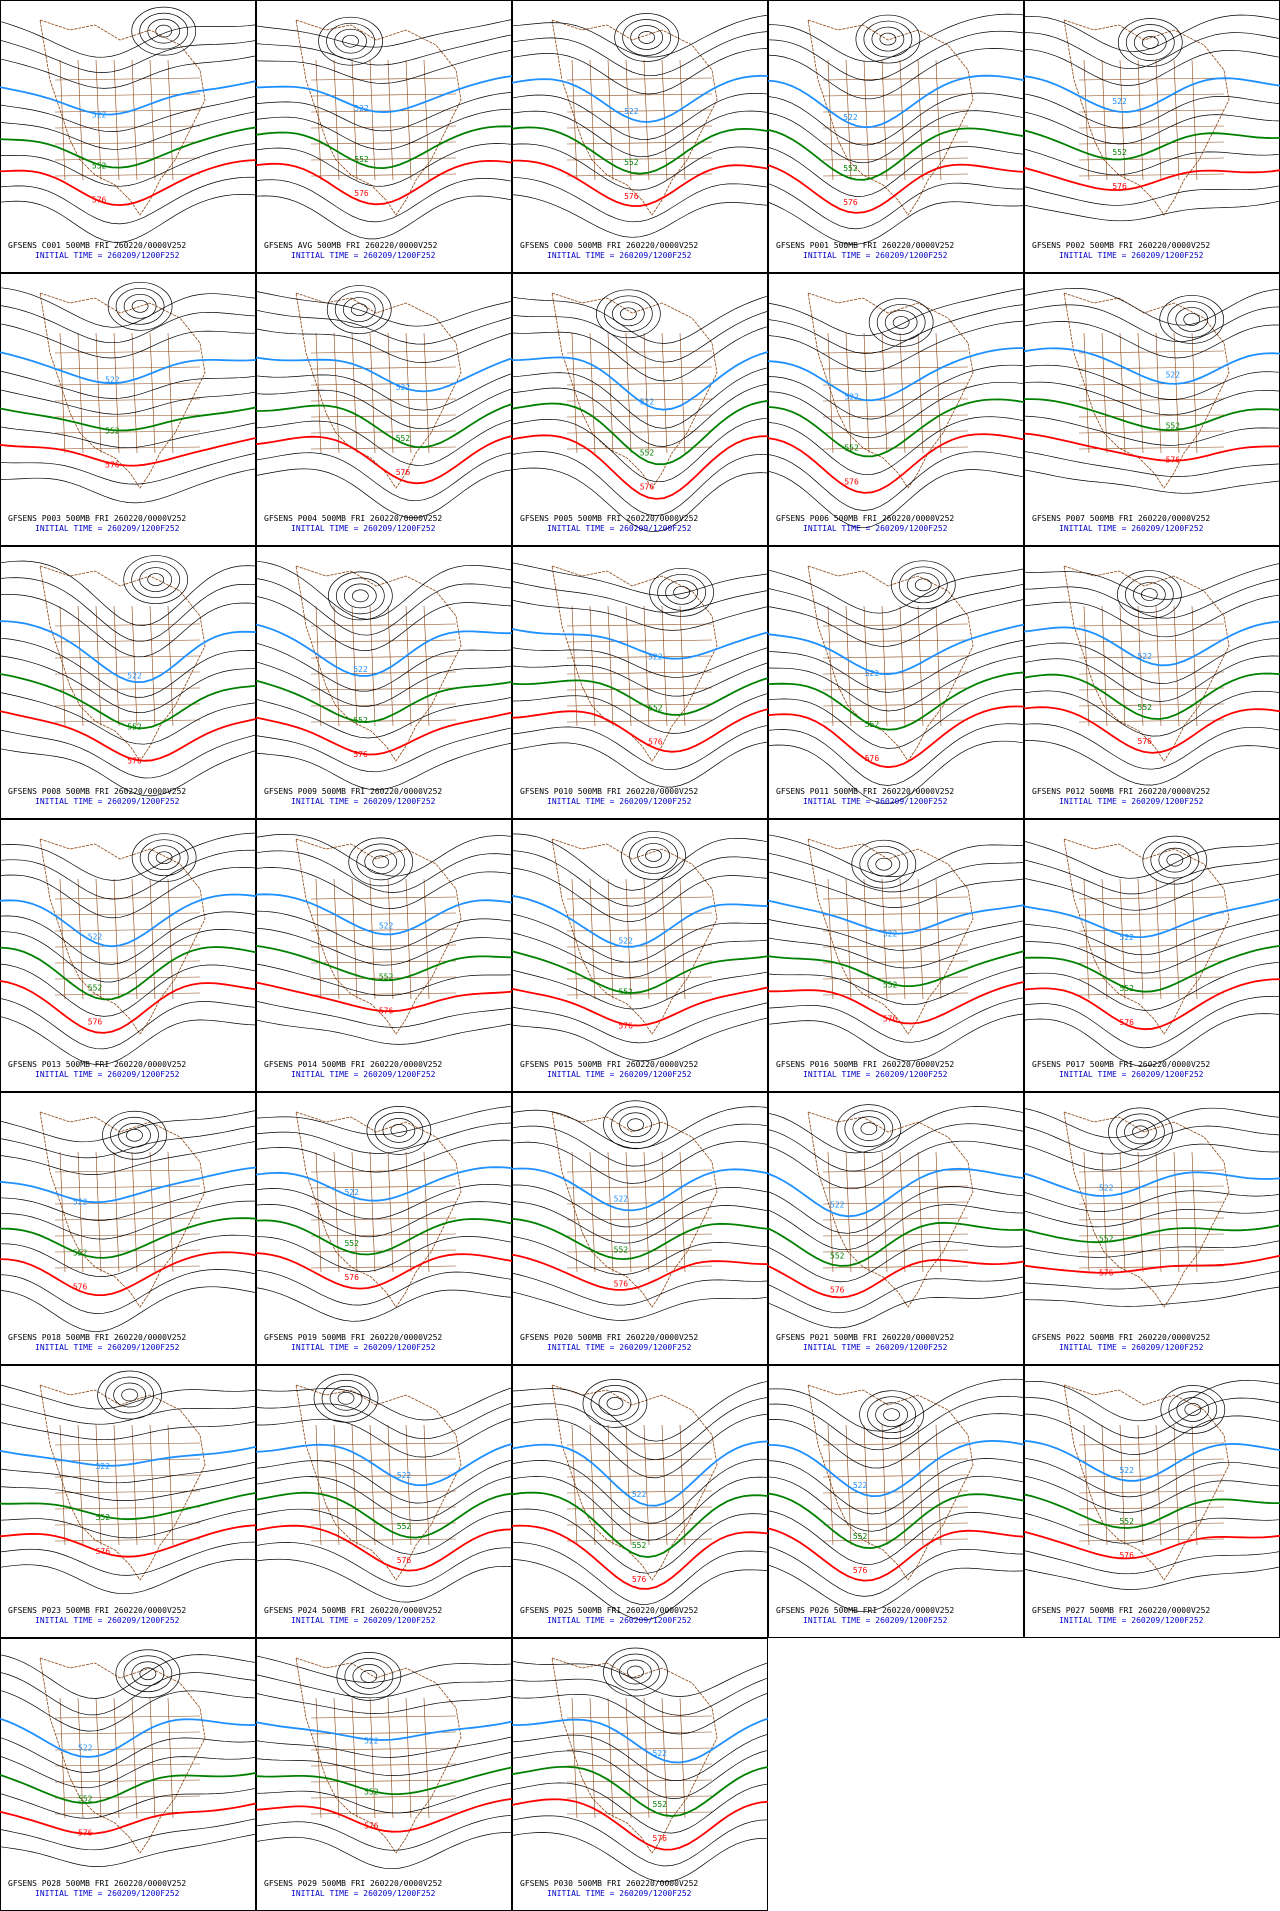  Describe the element at coordinates (850, 202) in the screenshot. I see `contour-label: 576` at that location.